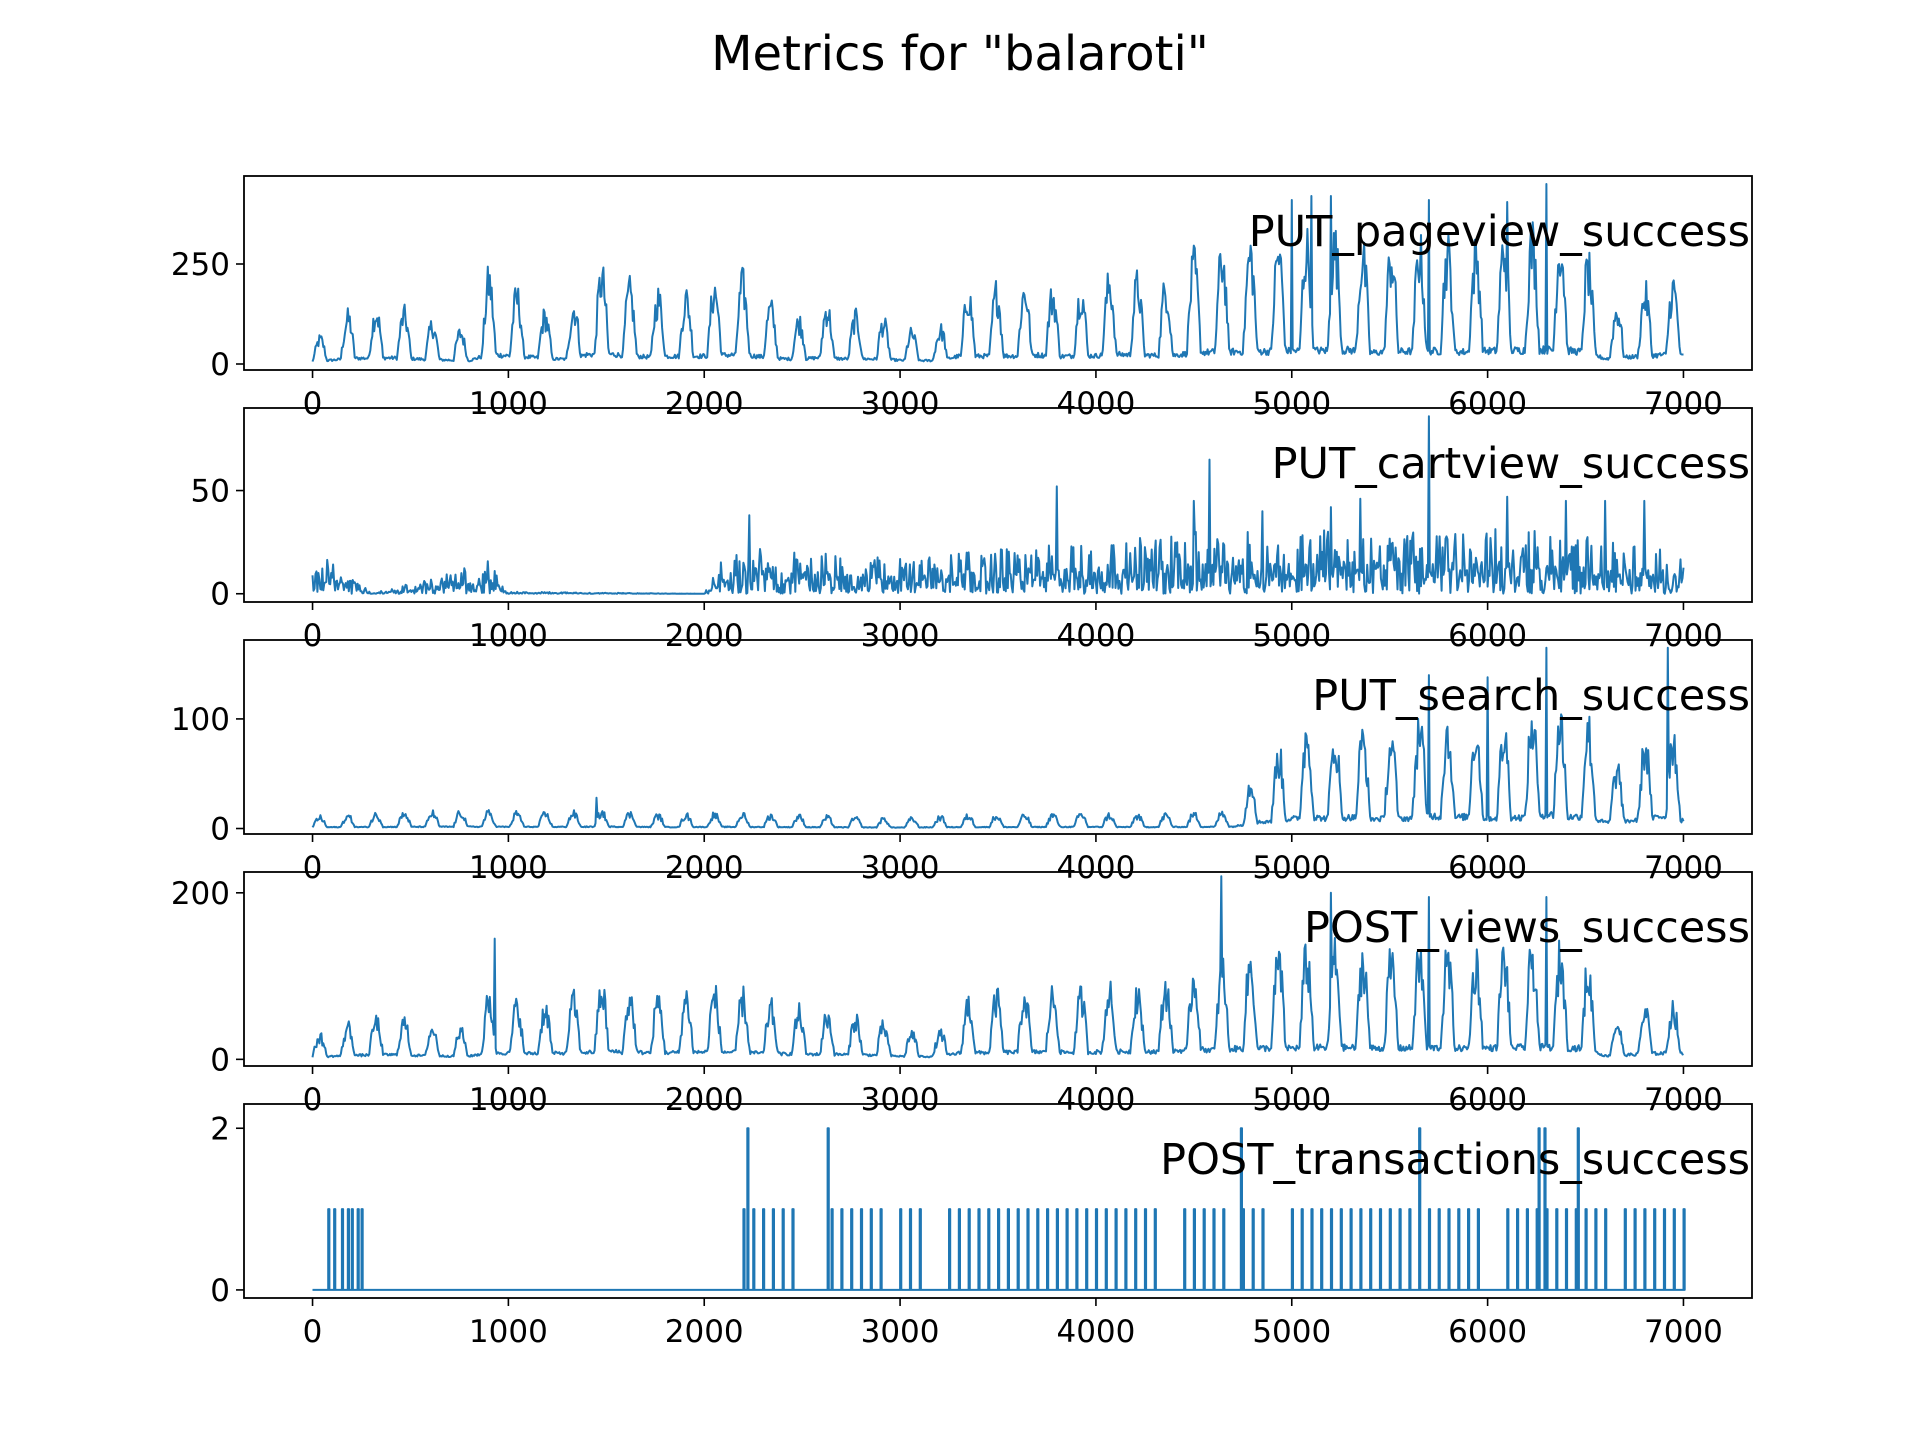 The width and height of the screenshot is (1920, 1440). What do you see at coordinates (200, 894) in the screenshot?
I see `y-tick-label: 200` at bounding box center [200, 894].